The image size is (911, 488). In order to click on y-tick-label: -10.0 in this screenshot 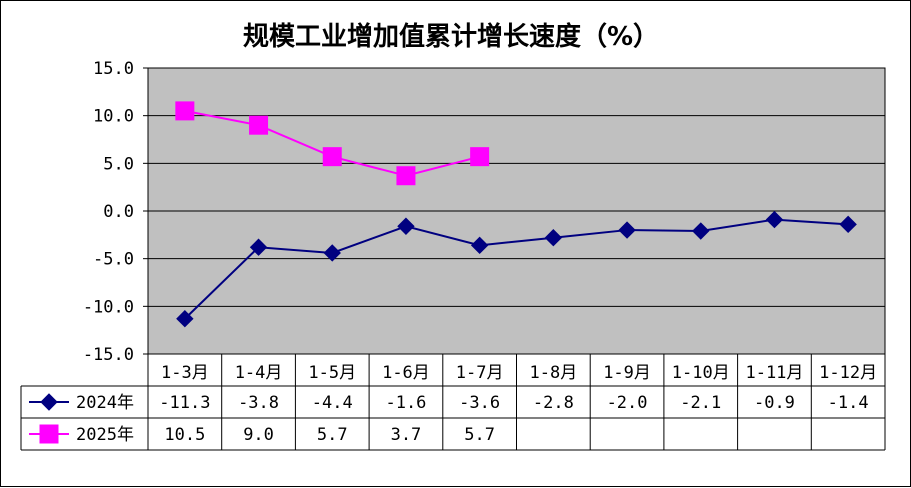, I will do `click(108, 307)`.